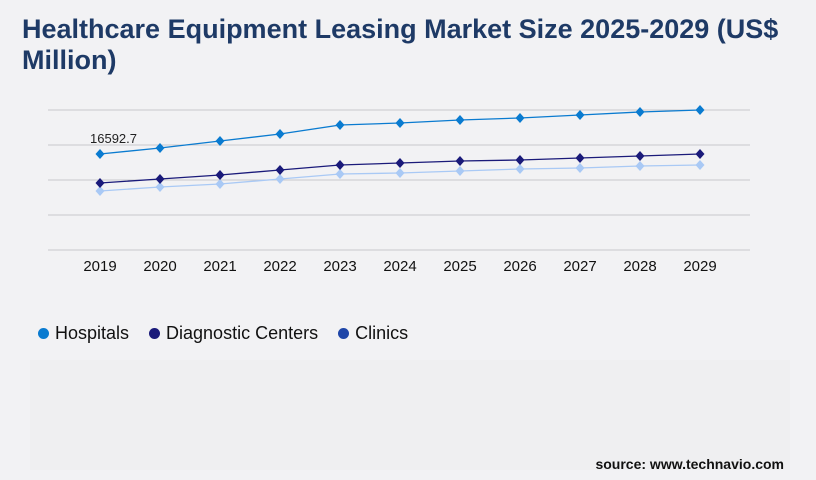  Describe the element at coordinates (519, 266) in the screenshot. I see `x-tick-label: 2026` at that location.